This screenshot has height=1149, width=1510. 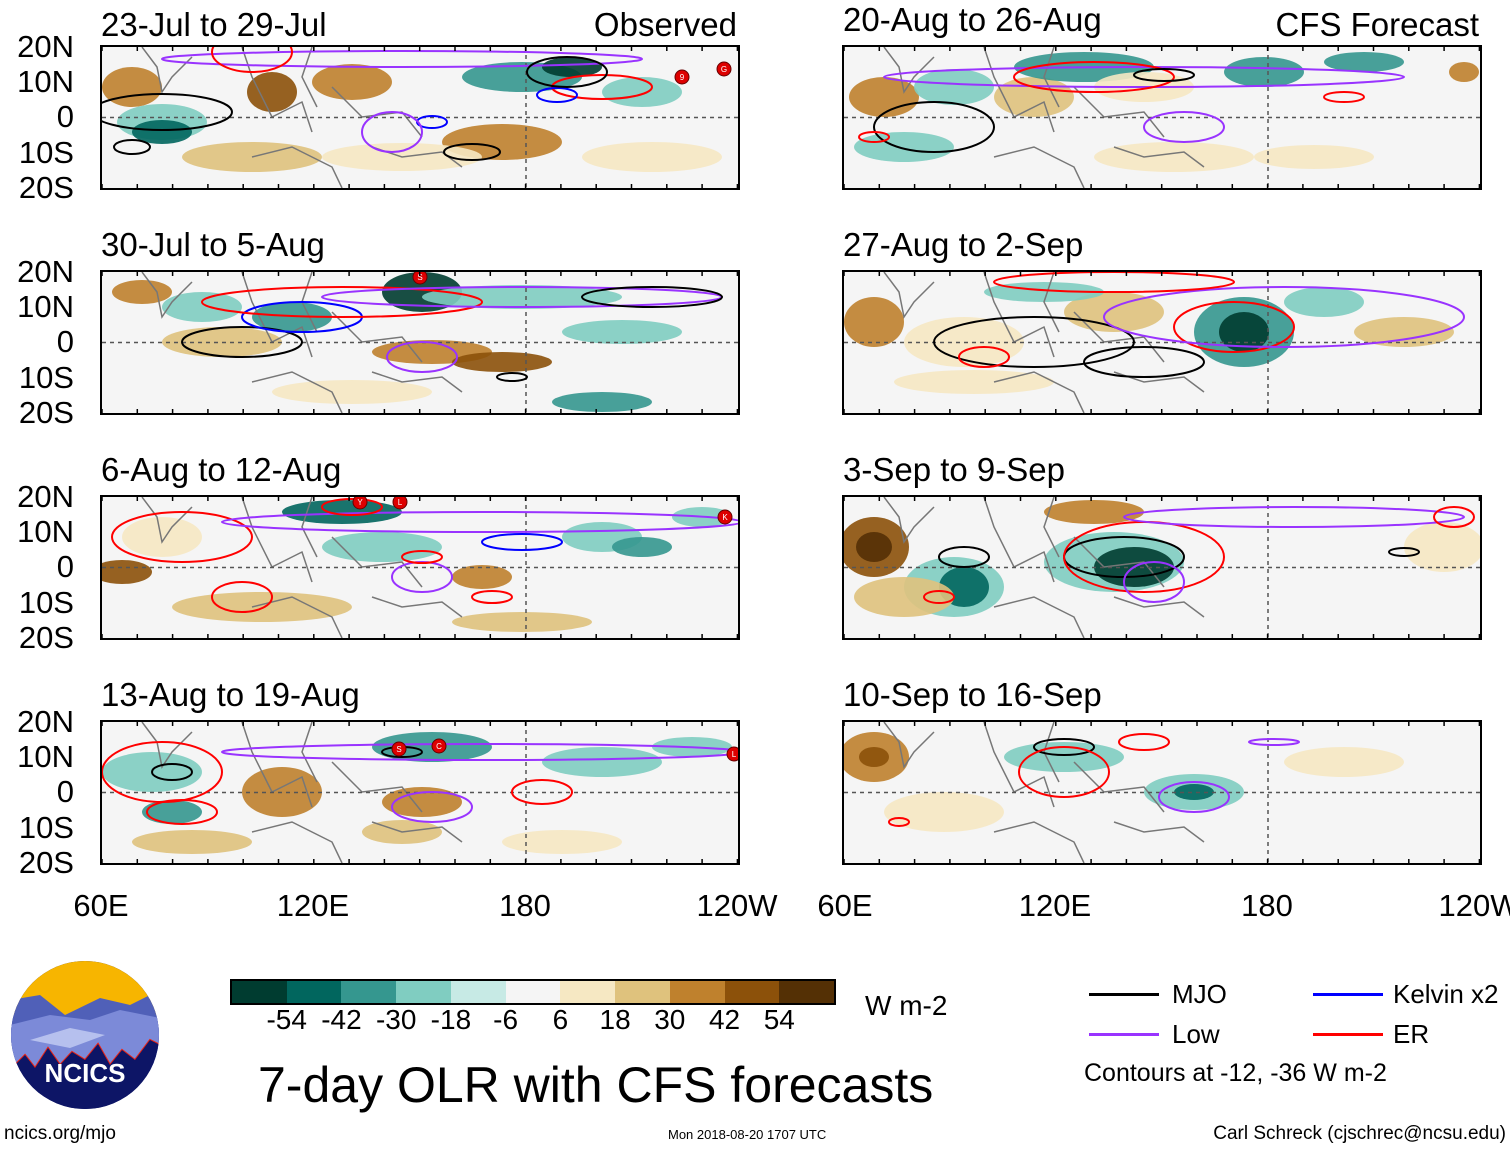 I want to click on cyclone-label: 9, so click(x=682, y=77).